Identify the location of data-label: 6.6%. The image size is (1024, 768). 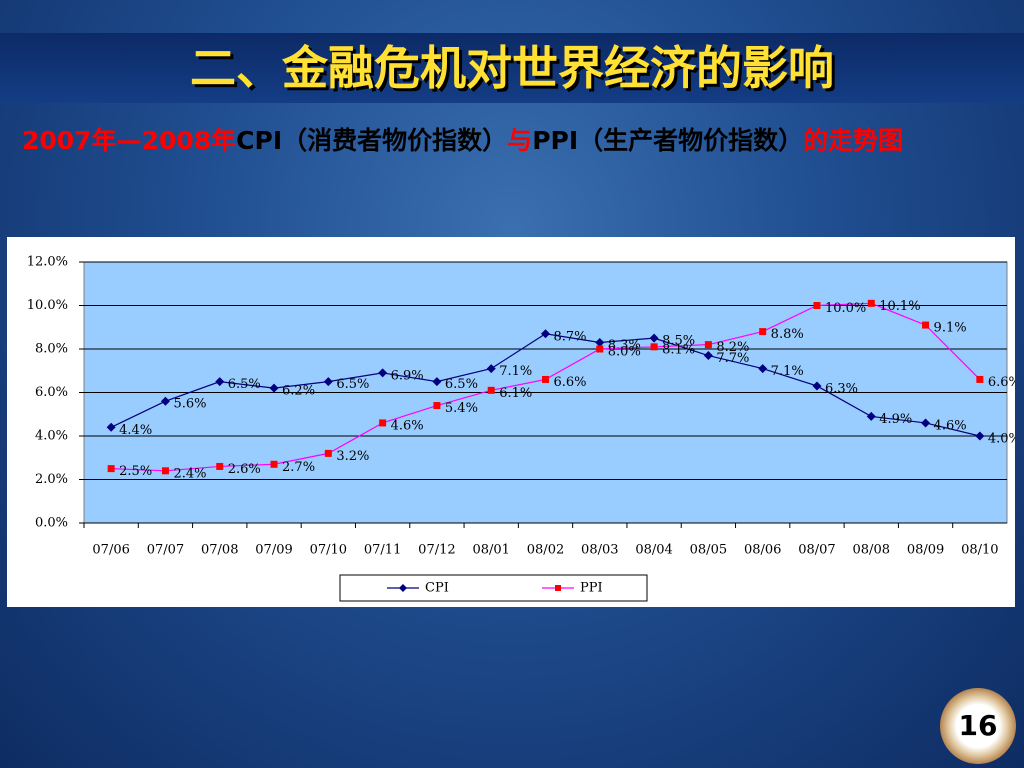
(570, 382).